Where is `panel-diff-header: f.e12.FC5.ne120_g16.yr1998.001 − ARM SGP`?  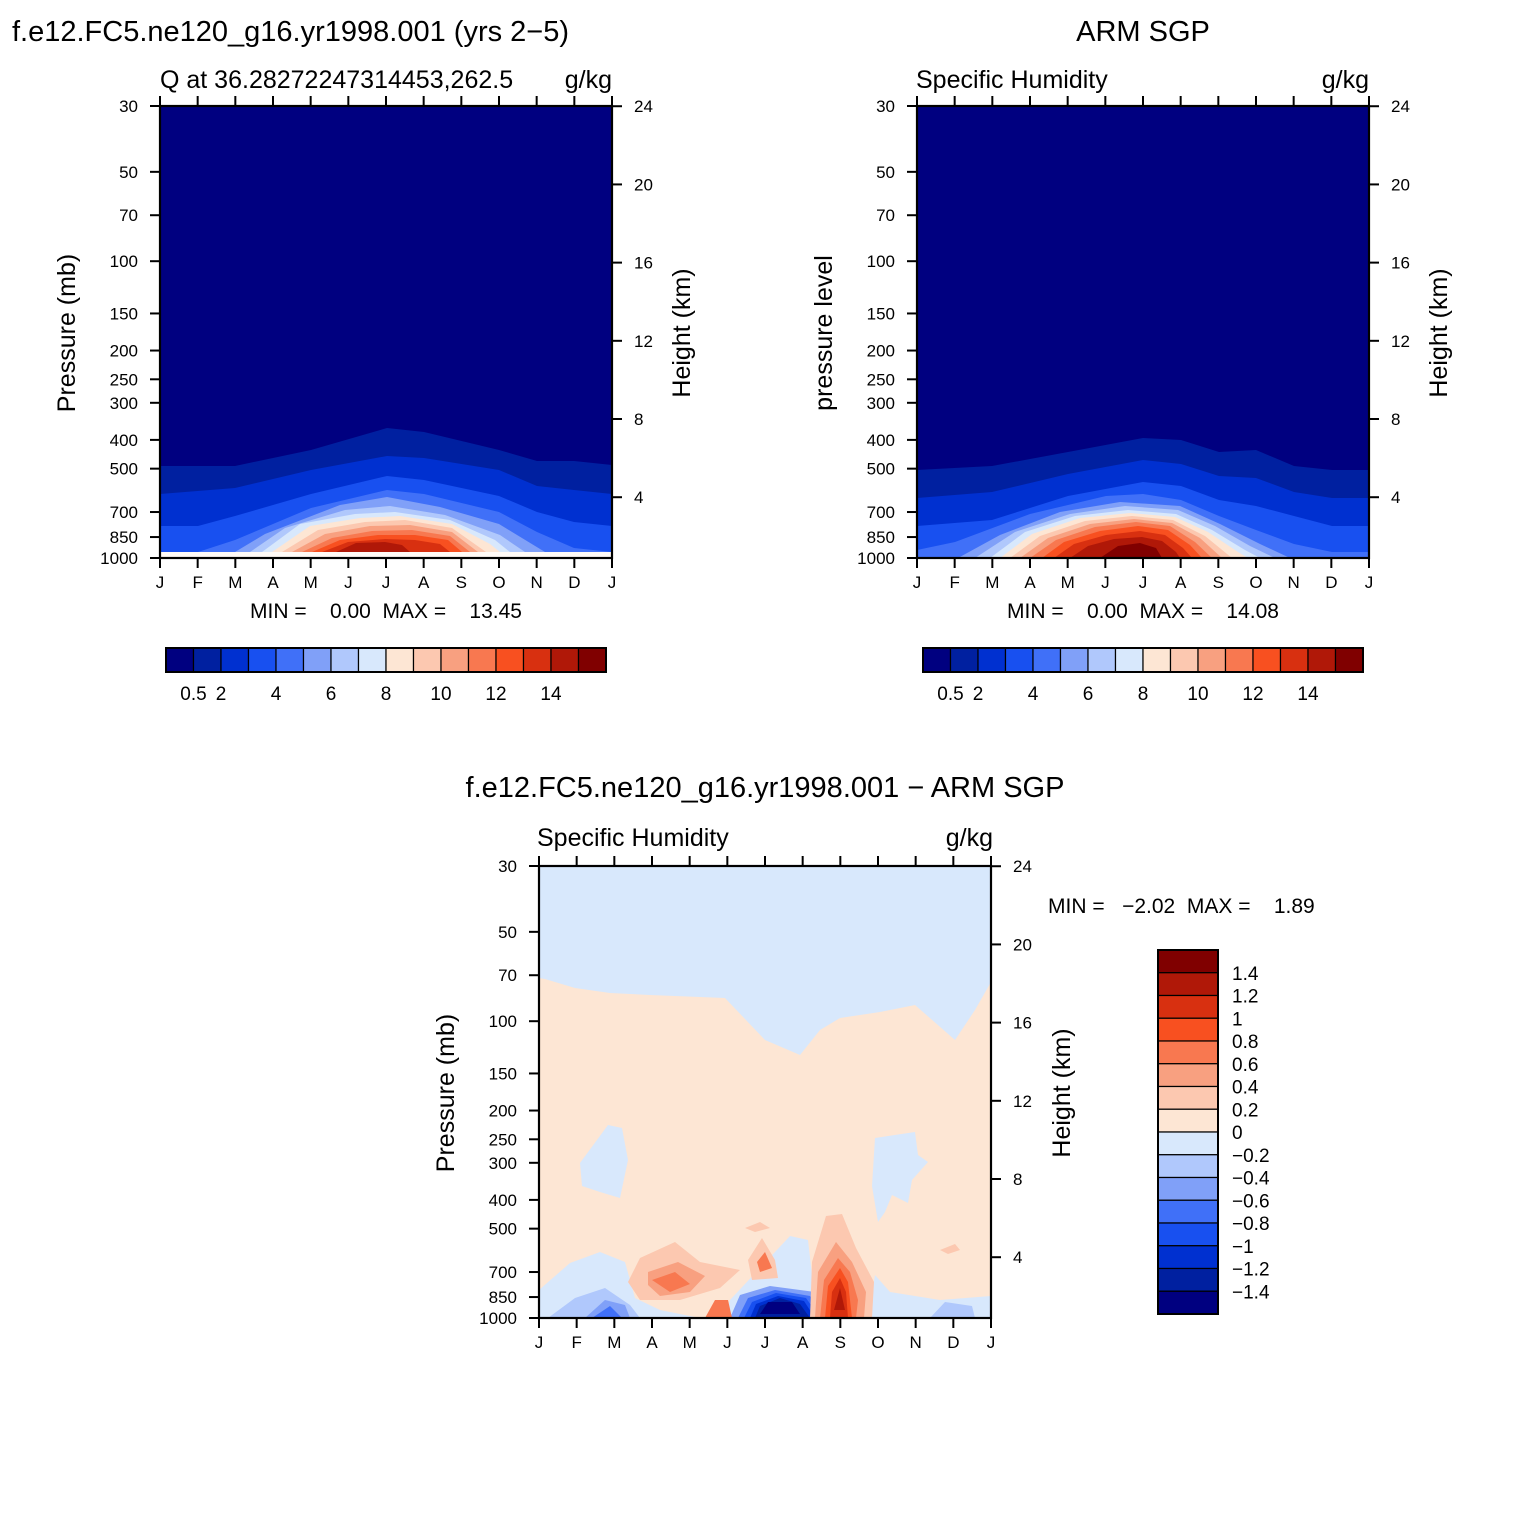 panel-diff-header: f.e12.FC5.ne120_g16.yr1998.001 − ARM SGP is located at coordinates (765, 788).